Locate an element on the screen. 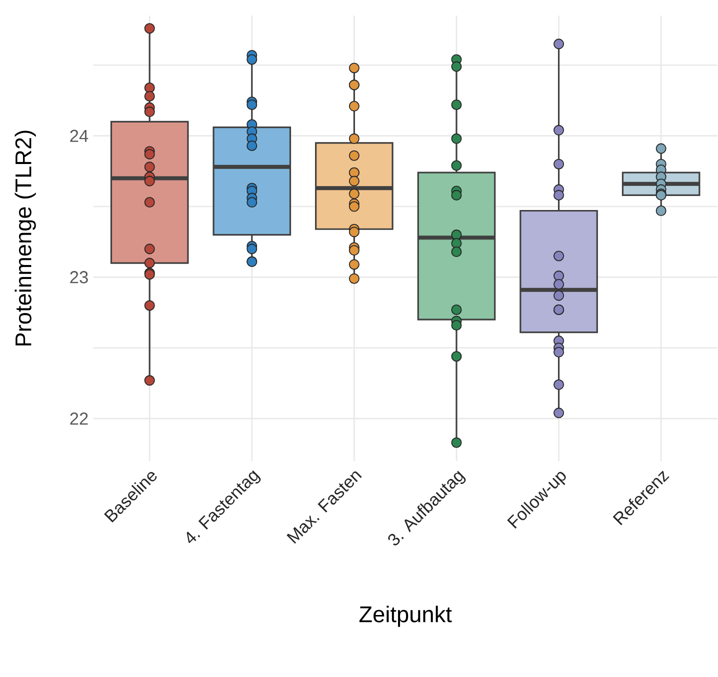 Image resolution: width=718 pixels, height=677 pixels. y-tick-label: 22 is located at coordinates (79, 418).